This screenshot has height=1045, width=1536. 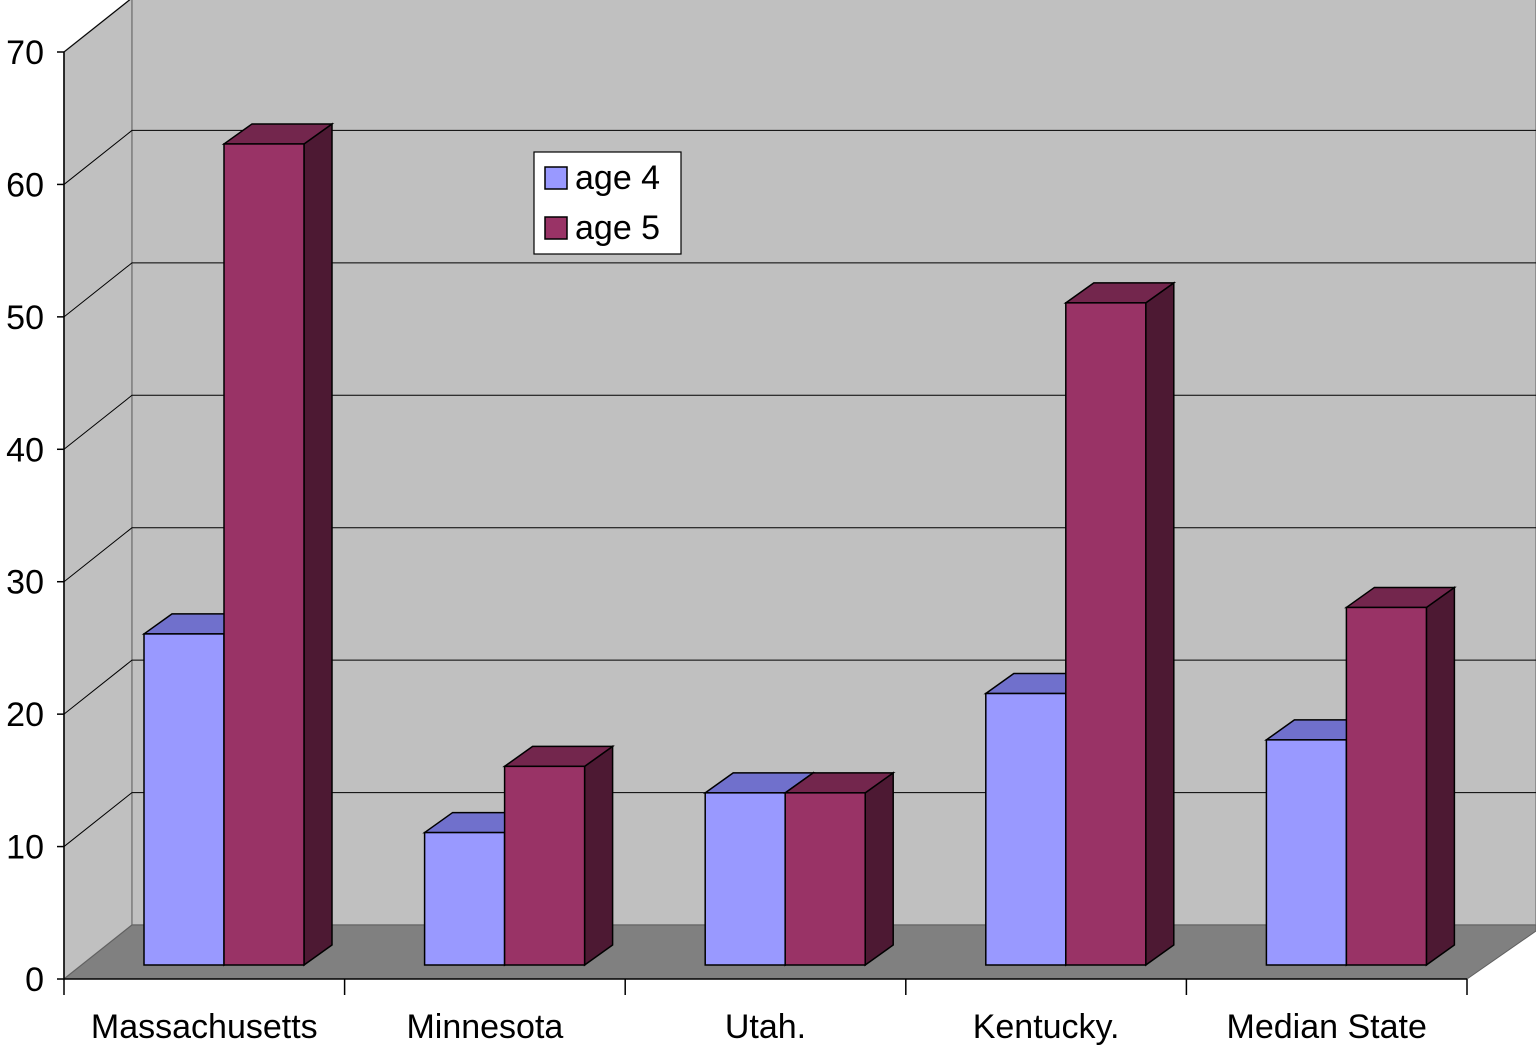 I want to click on y-tick-label: 10, so click(x=25, y=848).